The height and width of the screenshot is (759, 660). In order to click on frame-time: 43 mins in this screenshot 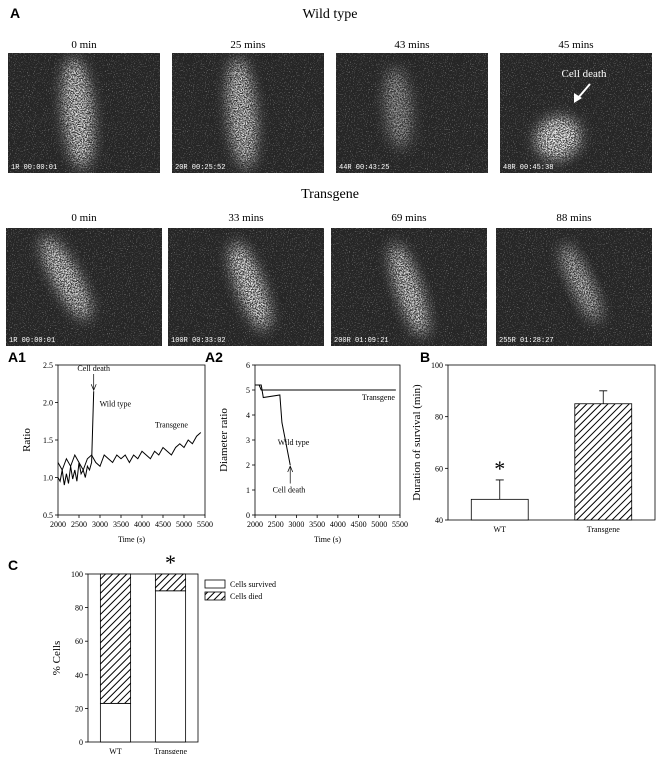, I will do `click(411, 45)`.